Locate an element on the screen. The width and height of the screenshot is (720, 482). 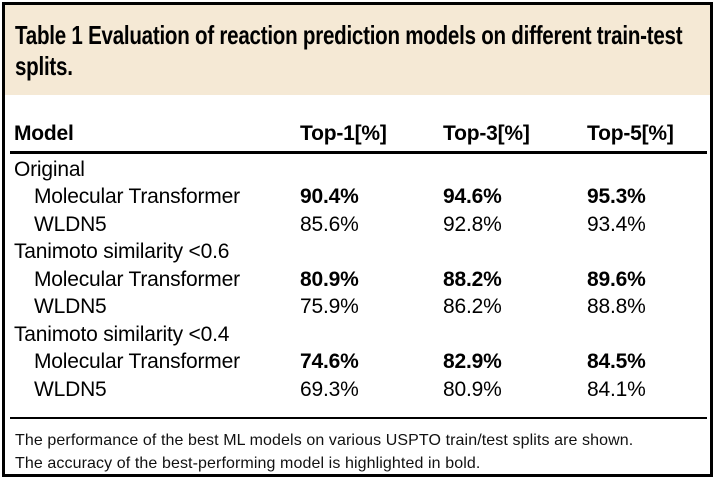
model-row: Molecular Transformer 74.6% 82.9% 84.5% is located at coordinates (362, 363).